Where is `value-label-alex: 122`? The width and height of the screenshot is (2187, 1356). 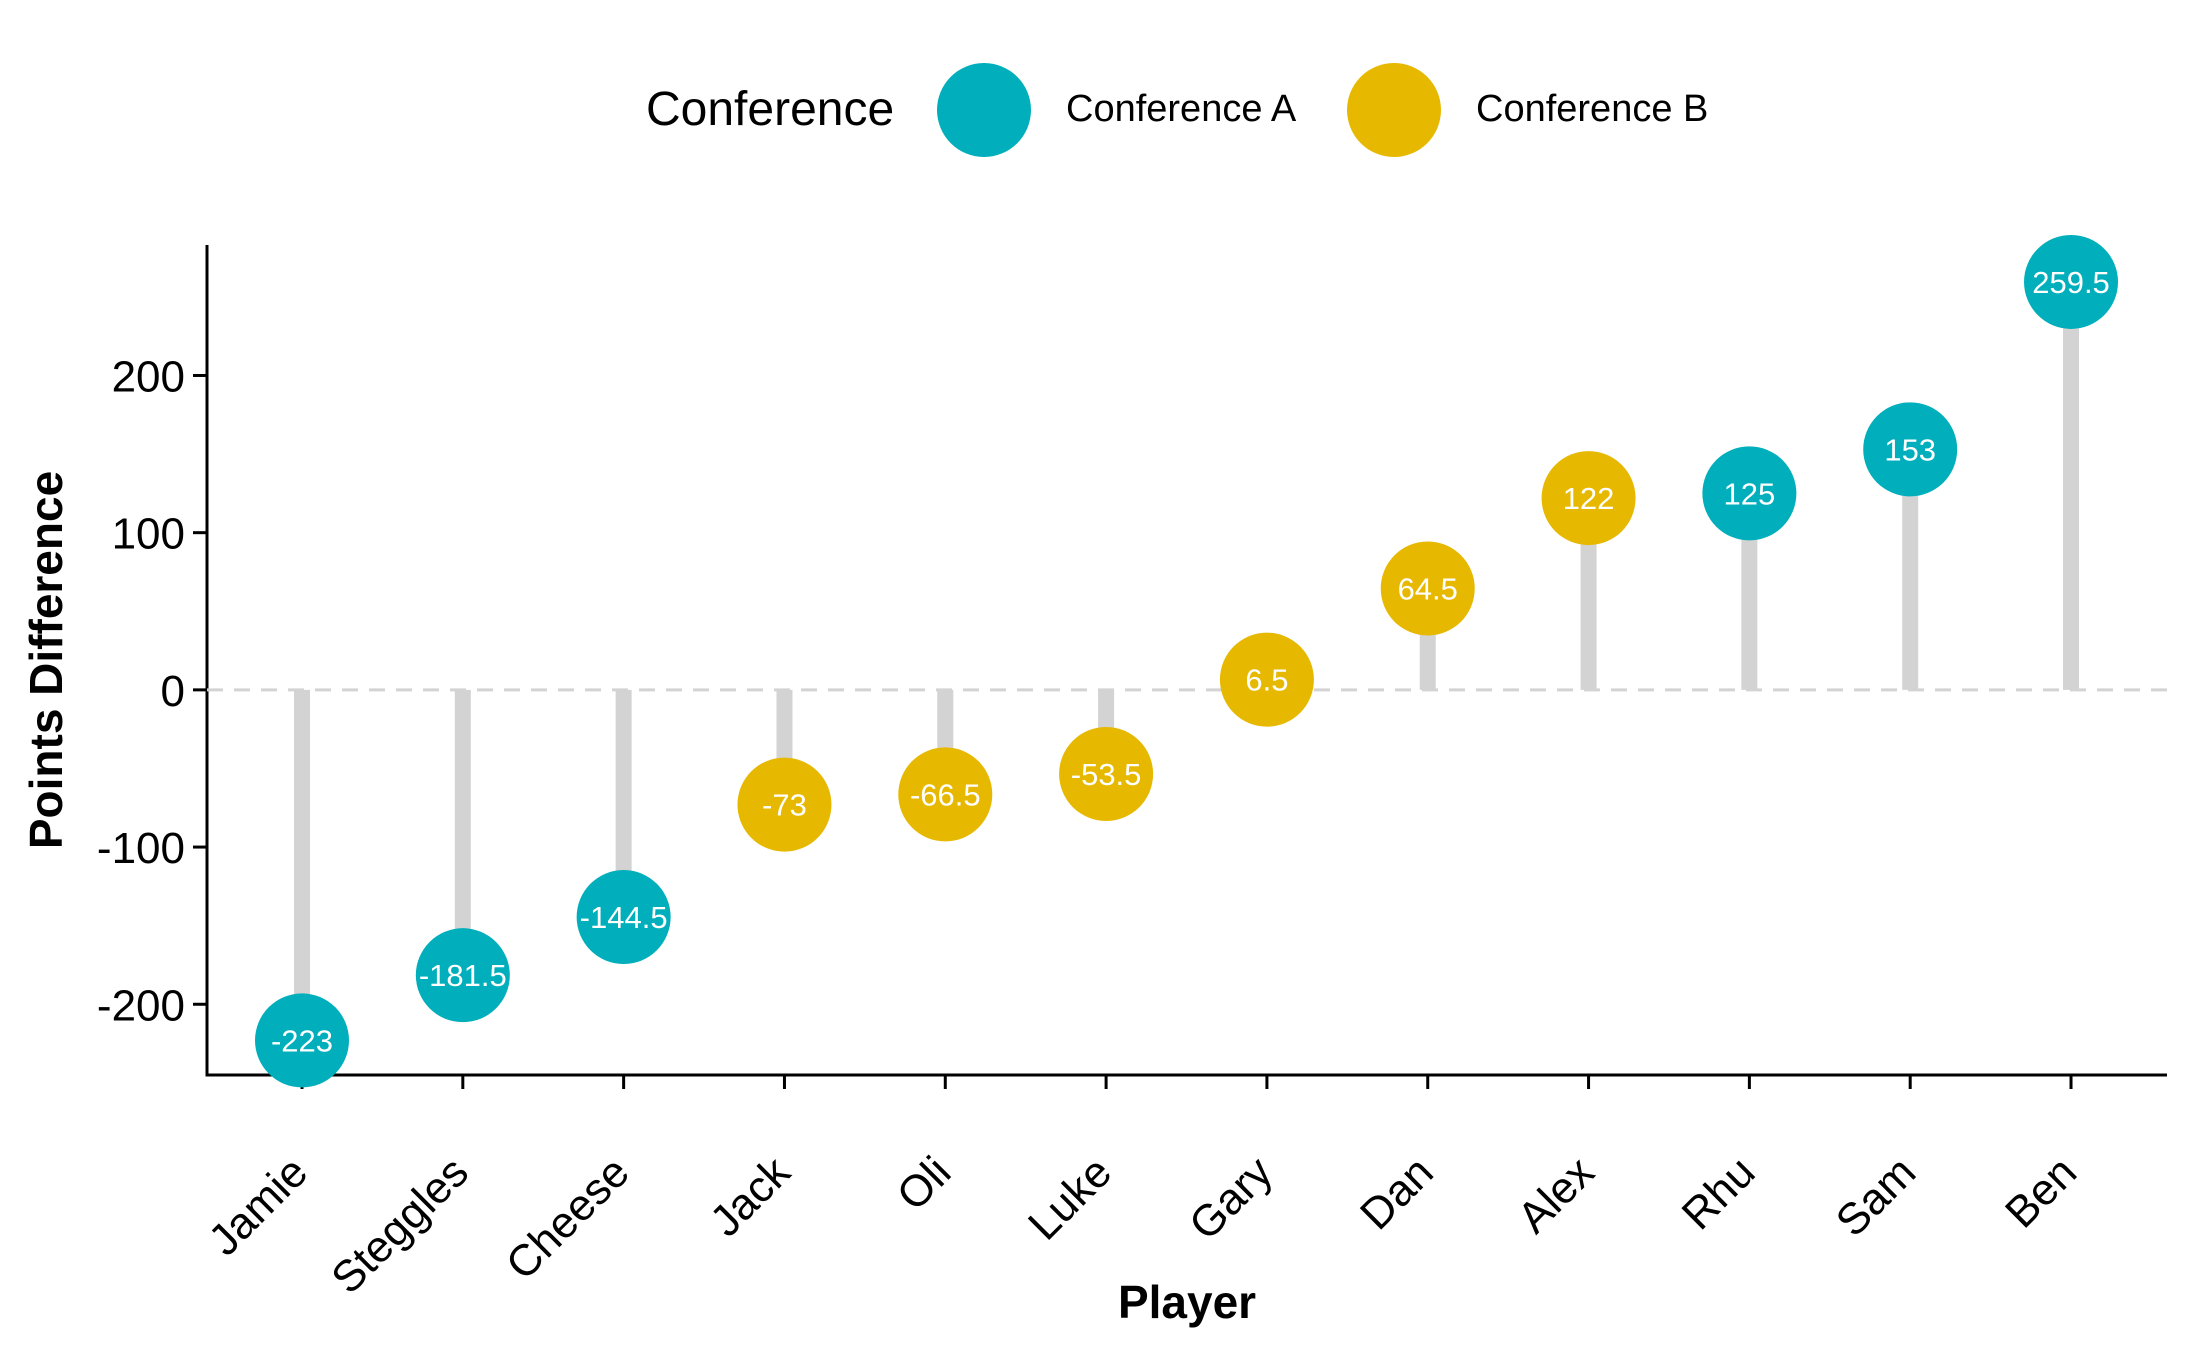
value-label-alex: 122 is located at coordinates (1589, 498).